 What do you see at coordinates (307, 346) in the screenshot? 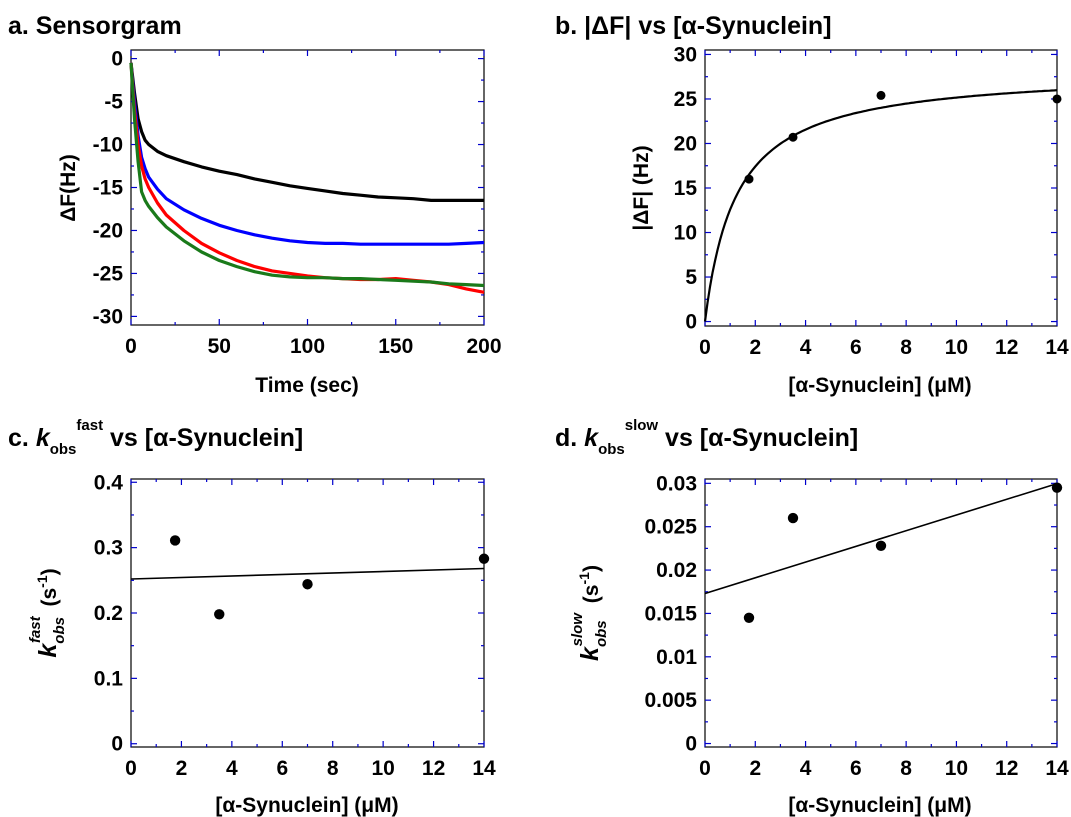
I see `x-tick-label: 100` at bounding box center [307, 346].